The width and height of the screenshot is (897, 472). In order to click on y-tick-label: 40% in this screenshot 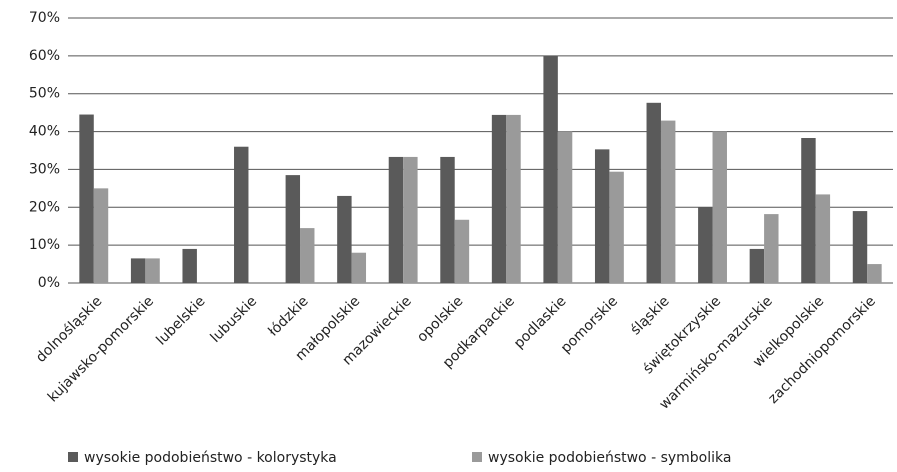, I will do `click(44, 132)`.